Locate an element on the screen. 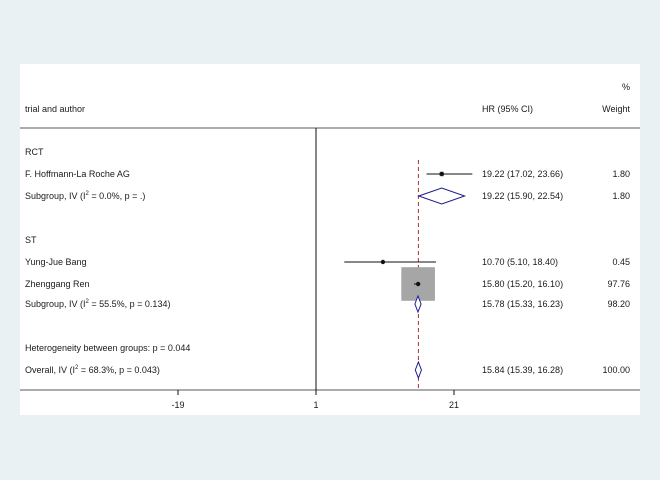 The height and width of the screenshot is (480, 660). study-ren-label: Zhenggang Ren is located at coordinates (57, 284).